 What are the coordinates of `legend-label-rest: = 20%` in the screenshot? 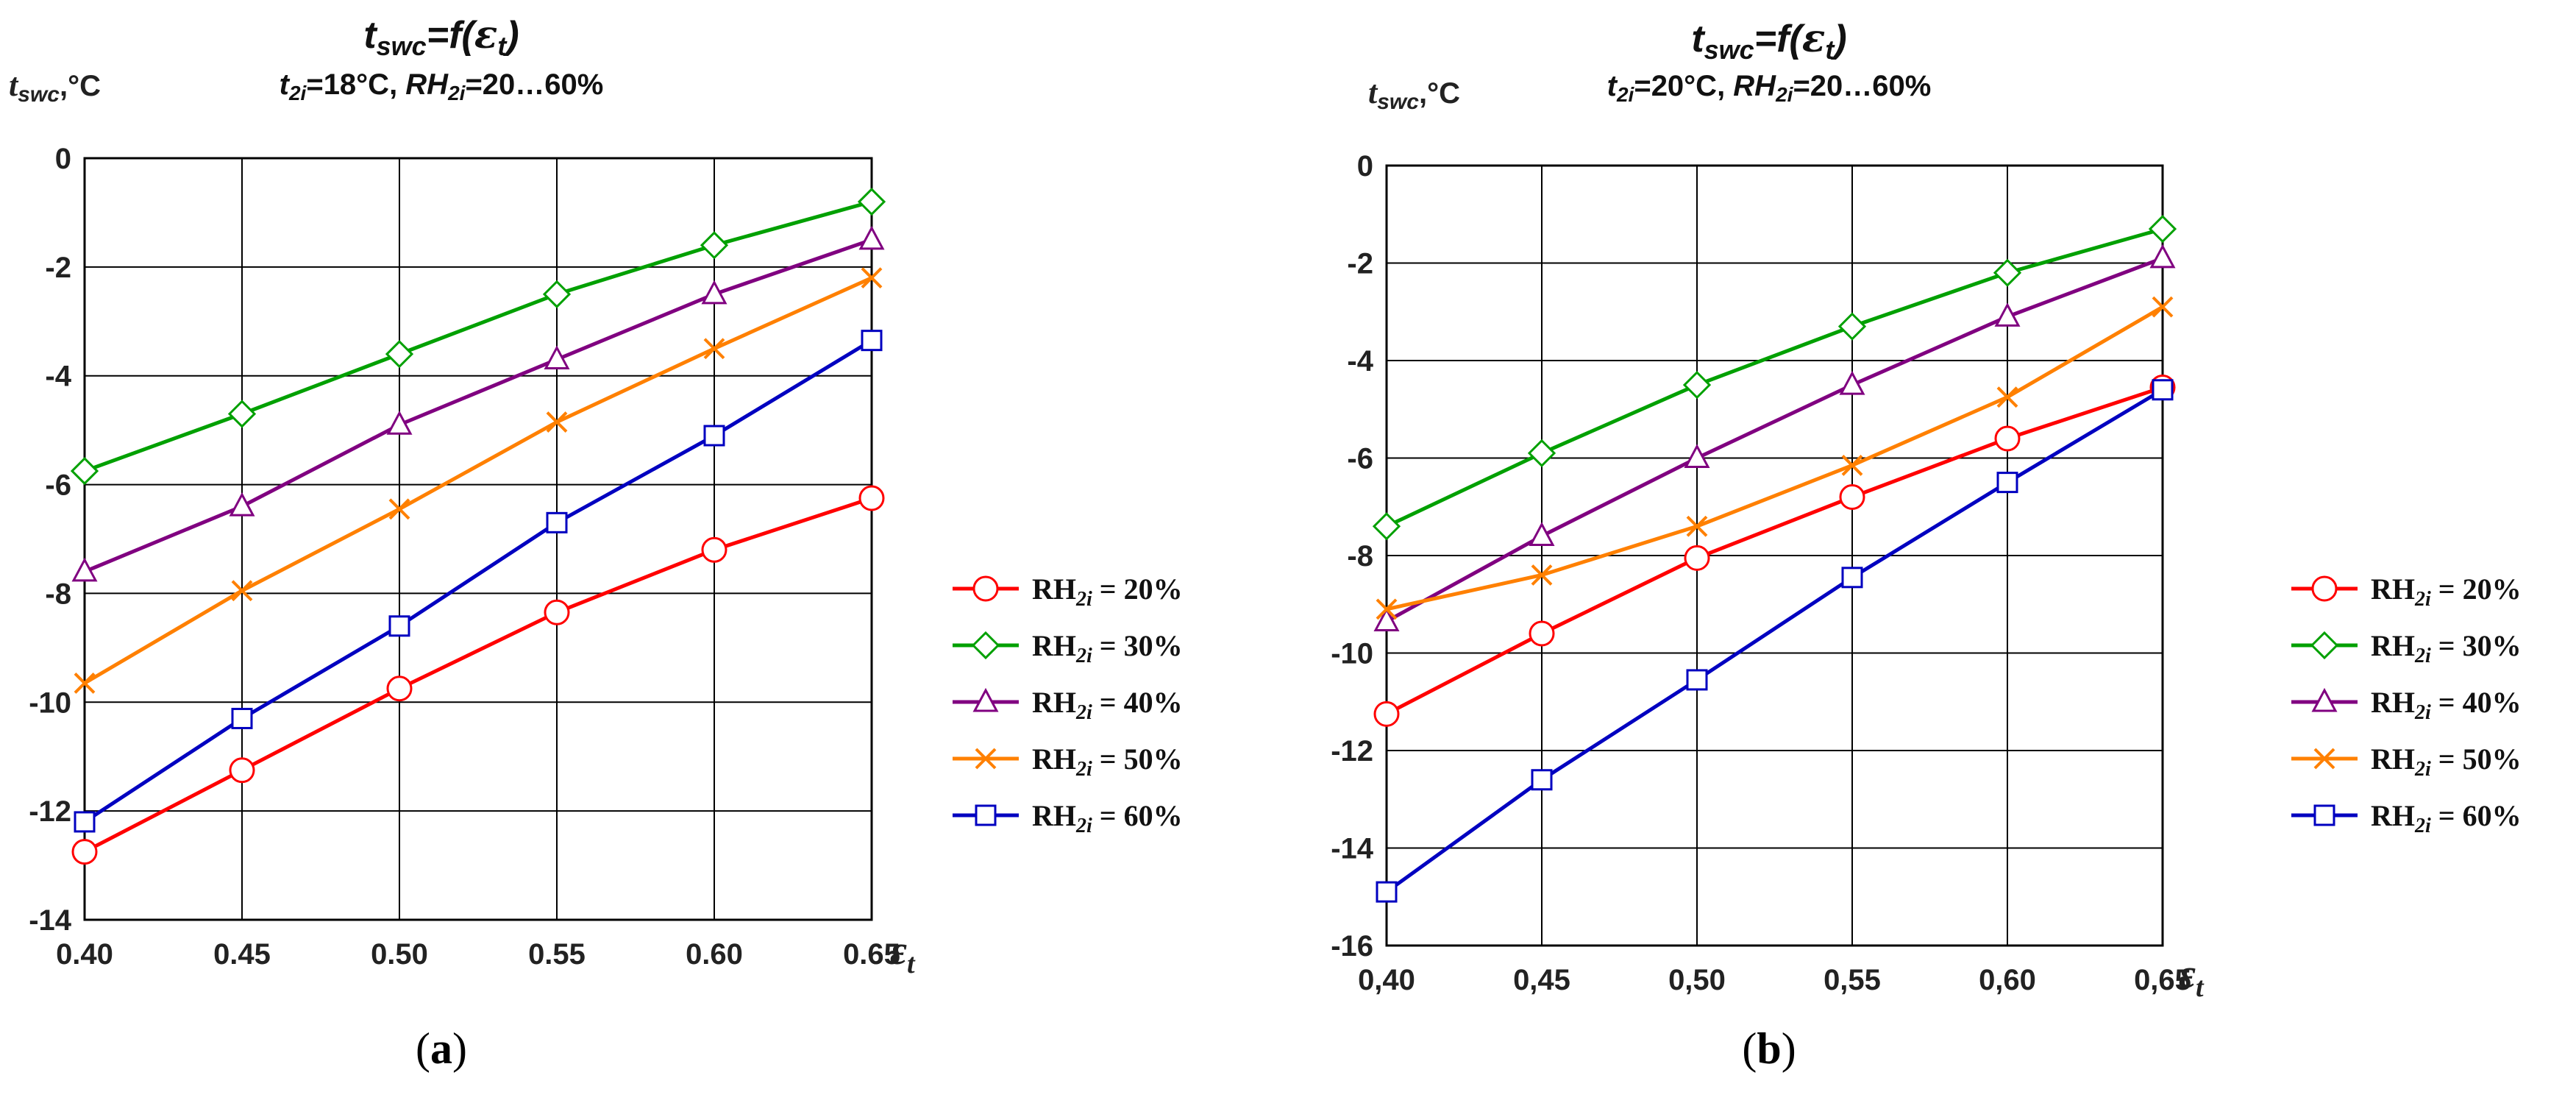 It's located at (2476, 589).